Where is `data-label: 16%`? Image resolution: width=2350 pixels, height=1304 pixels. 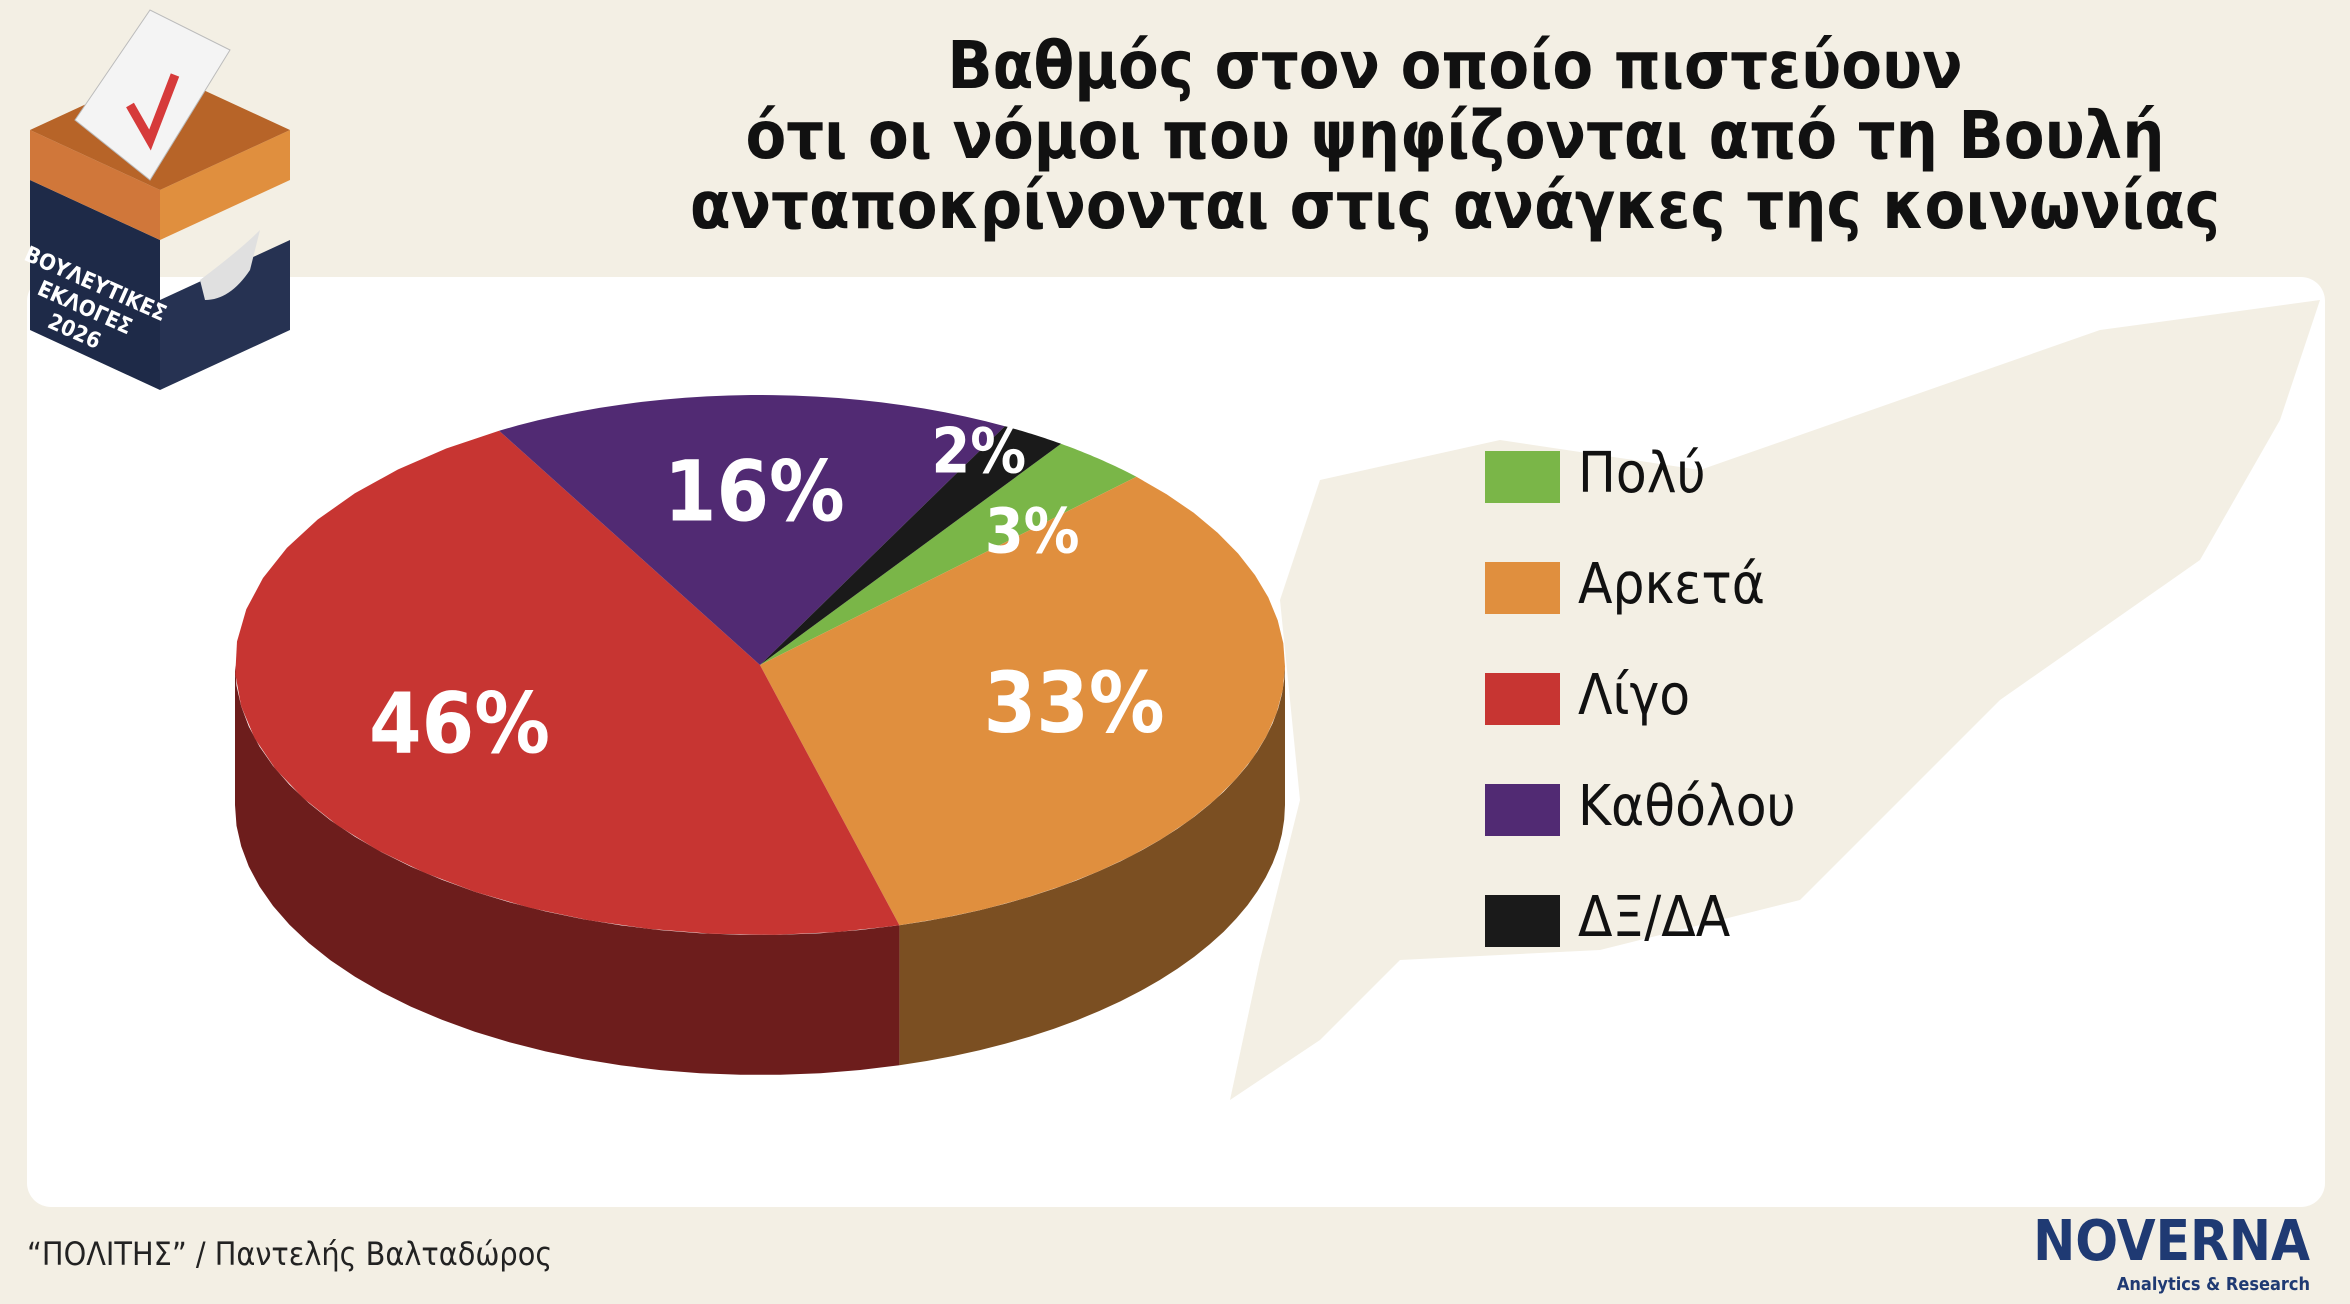 data-label: 16% is located at coordinates (754, 492).